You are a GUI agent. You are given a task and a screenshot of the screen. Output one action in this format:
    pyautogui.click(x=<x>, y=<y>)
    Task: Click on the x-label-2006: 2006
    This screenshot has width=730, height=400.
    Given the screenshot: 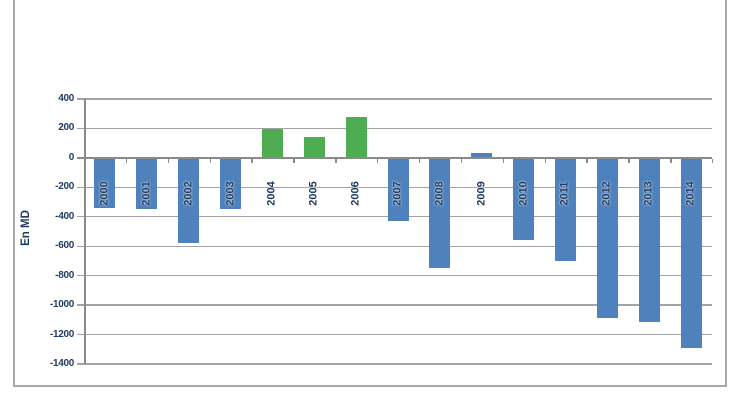 What is the action you would take?
    pyautogui.click(x=355, y=193)
    